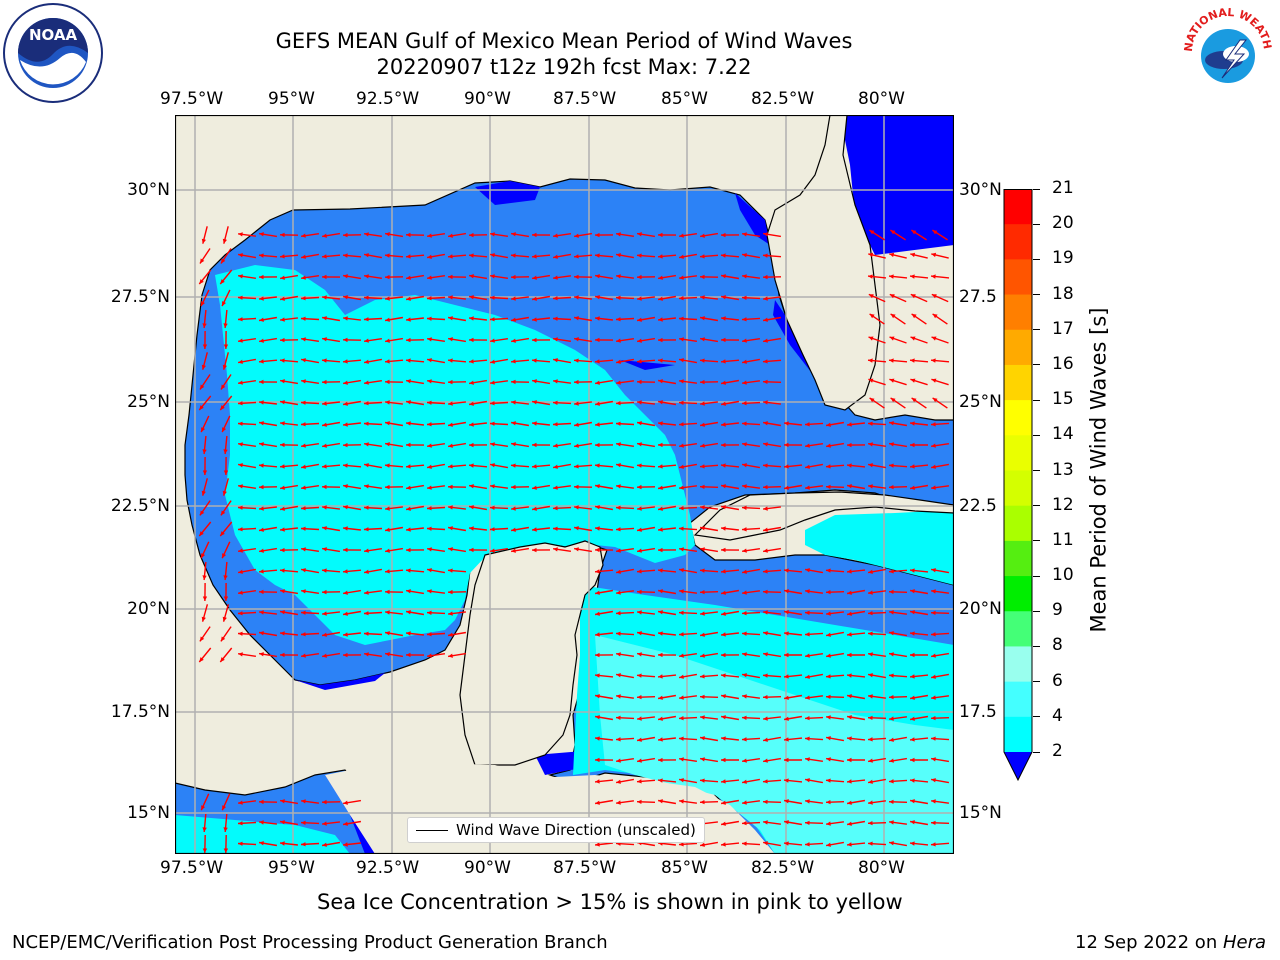  What do you see at coordinates (1063, 434) in the screenshot?
I see `colorbar-tick-label: 14` at bounding box center [1063, 434].